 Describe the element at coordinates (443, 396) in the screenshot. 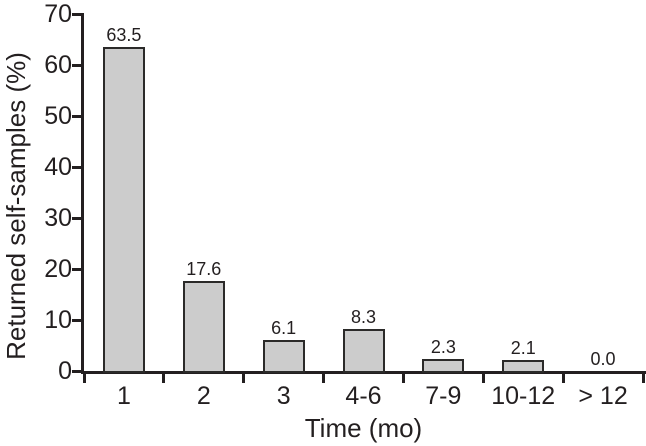

I see `x-category-label: 7-9` at that location.